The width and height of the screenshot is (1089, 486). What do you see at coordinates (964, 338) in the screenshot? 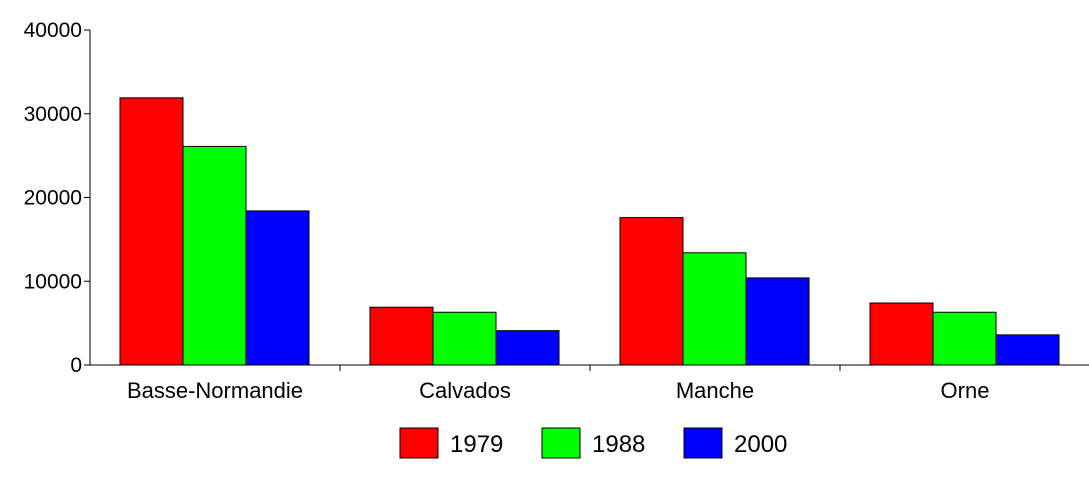
I see `bar-1988-orne` at bounding box center [964, 338].